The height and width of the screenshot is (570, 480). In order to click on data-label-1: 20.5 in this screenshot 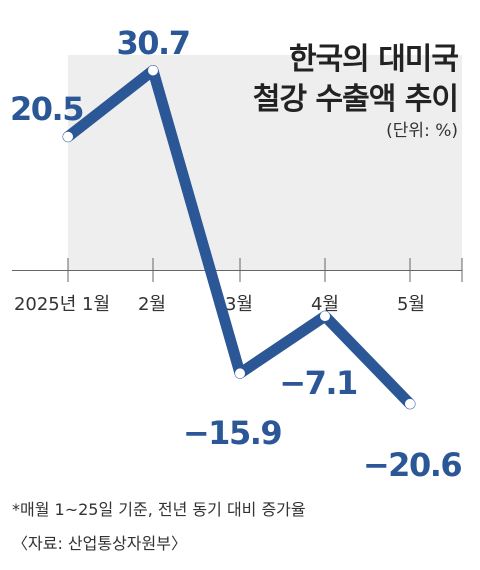, I will do `click(46, 109)`.